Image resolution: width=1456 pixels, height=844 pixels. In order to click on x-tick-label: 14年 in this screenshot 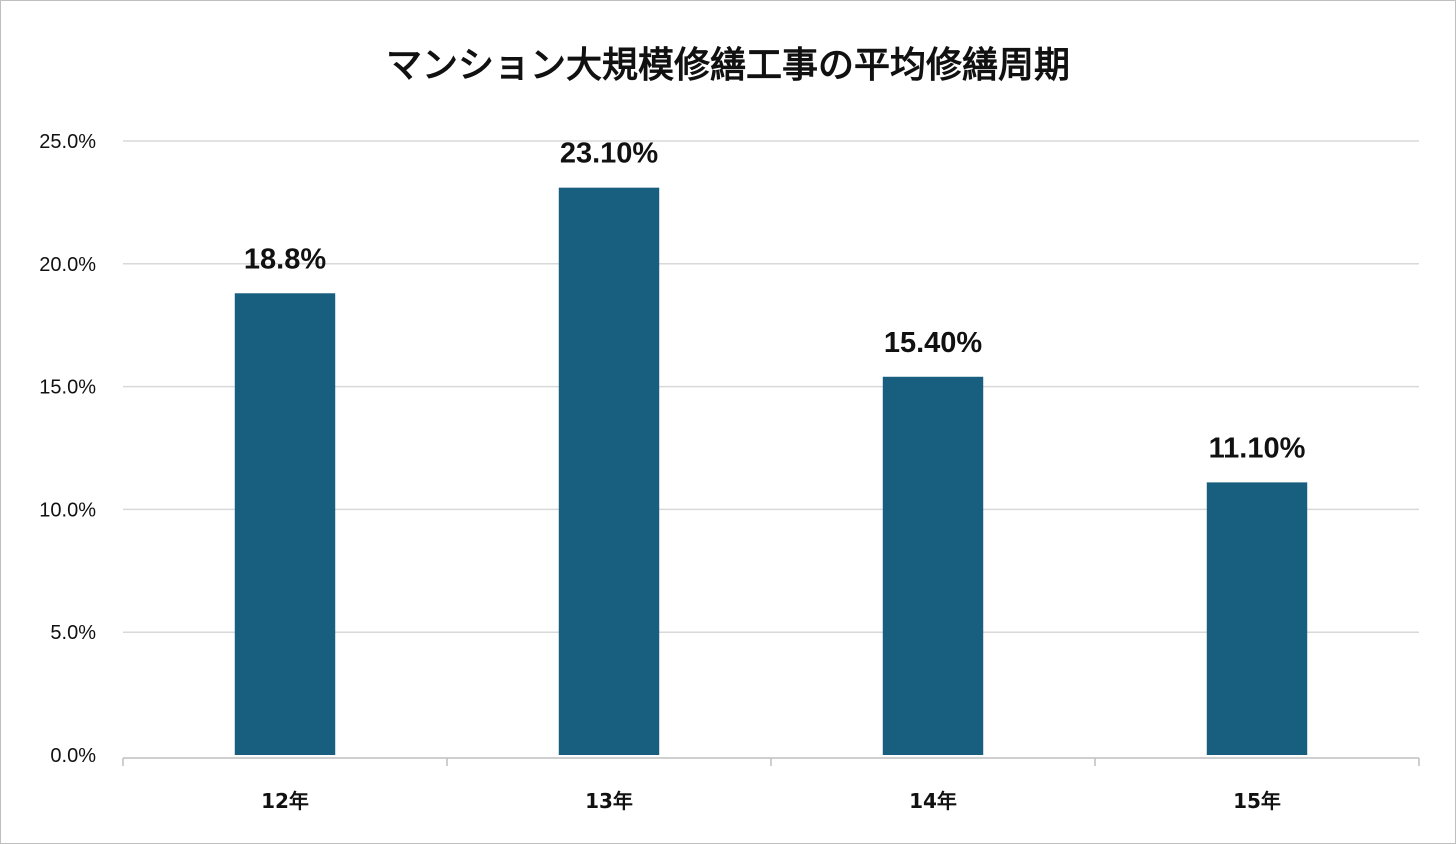, I will do `click(933, 801)`.